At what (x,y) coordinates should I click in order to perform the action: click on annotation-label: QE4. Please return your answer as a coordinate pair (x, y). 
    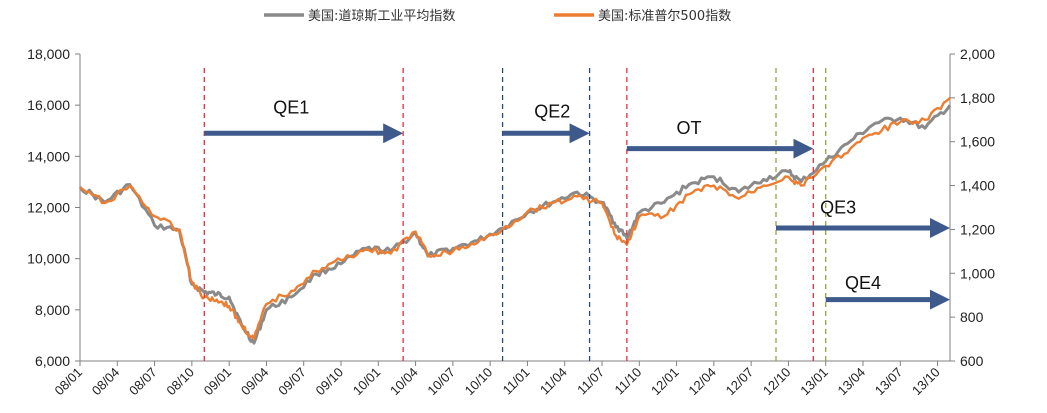
    Looking at the image, I should click on (863, 283).